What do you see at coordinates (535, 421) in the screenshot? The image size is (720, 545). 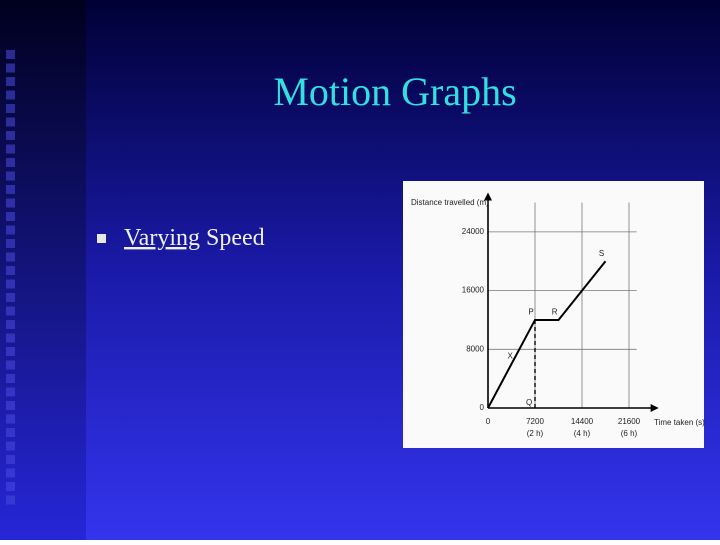 I see `x-tick-label: 7200` at bounding box center [535, 421].